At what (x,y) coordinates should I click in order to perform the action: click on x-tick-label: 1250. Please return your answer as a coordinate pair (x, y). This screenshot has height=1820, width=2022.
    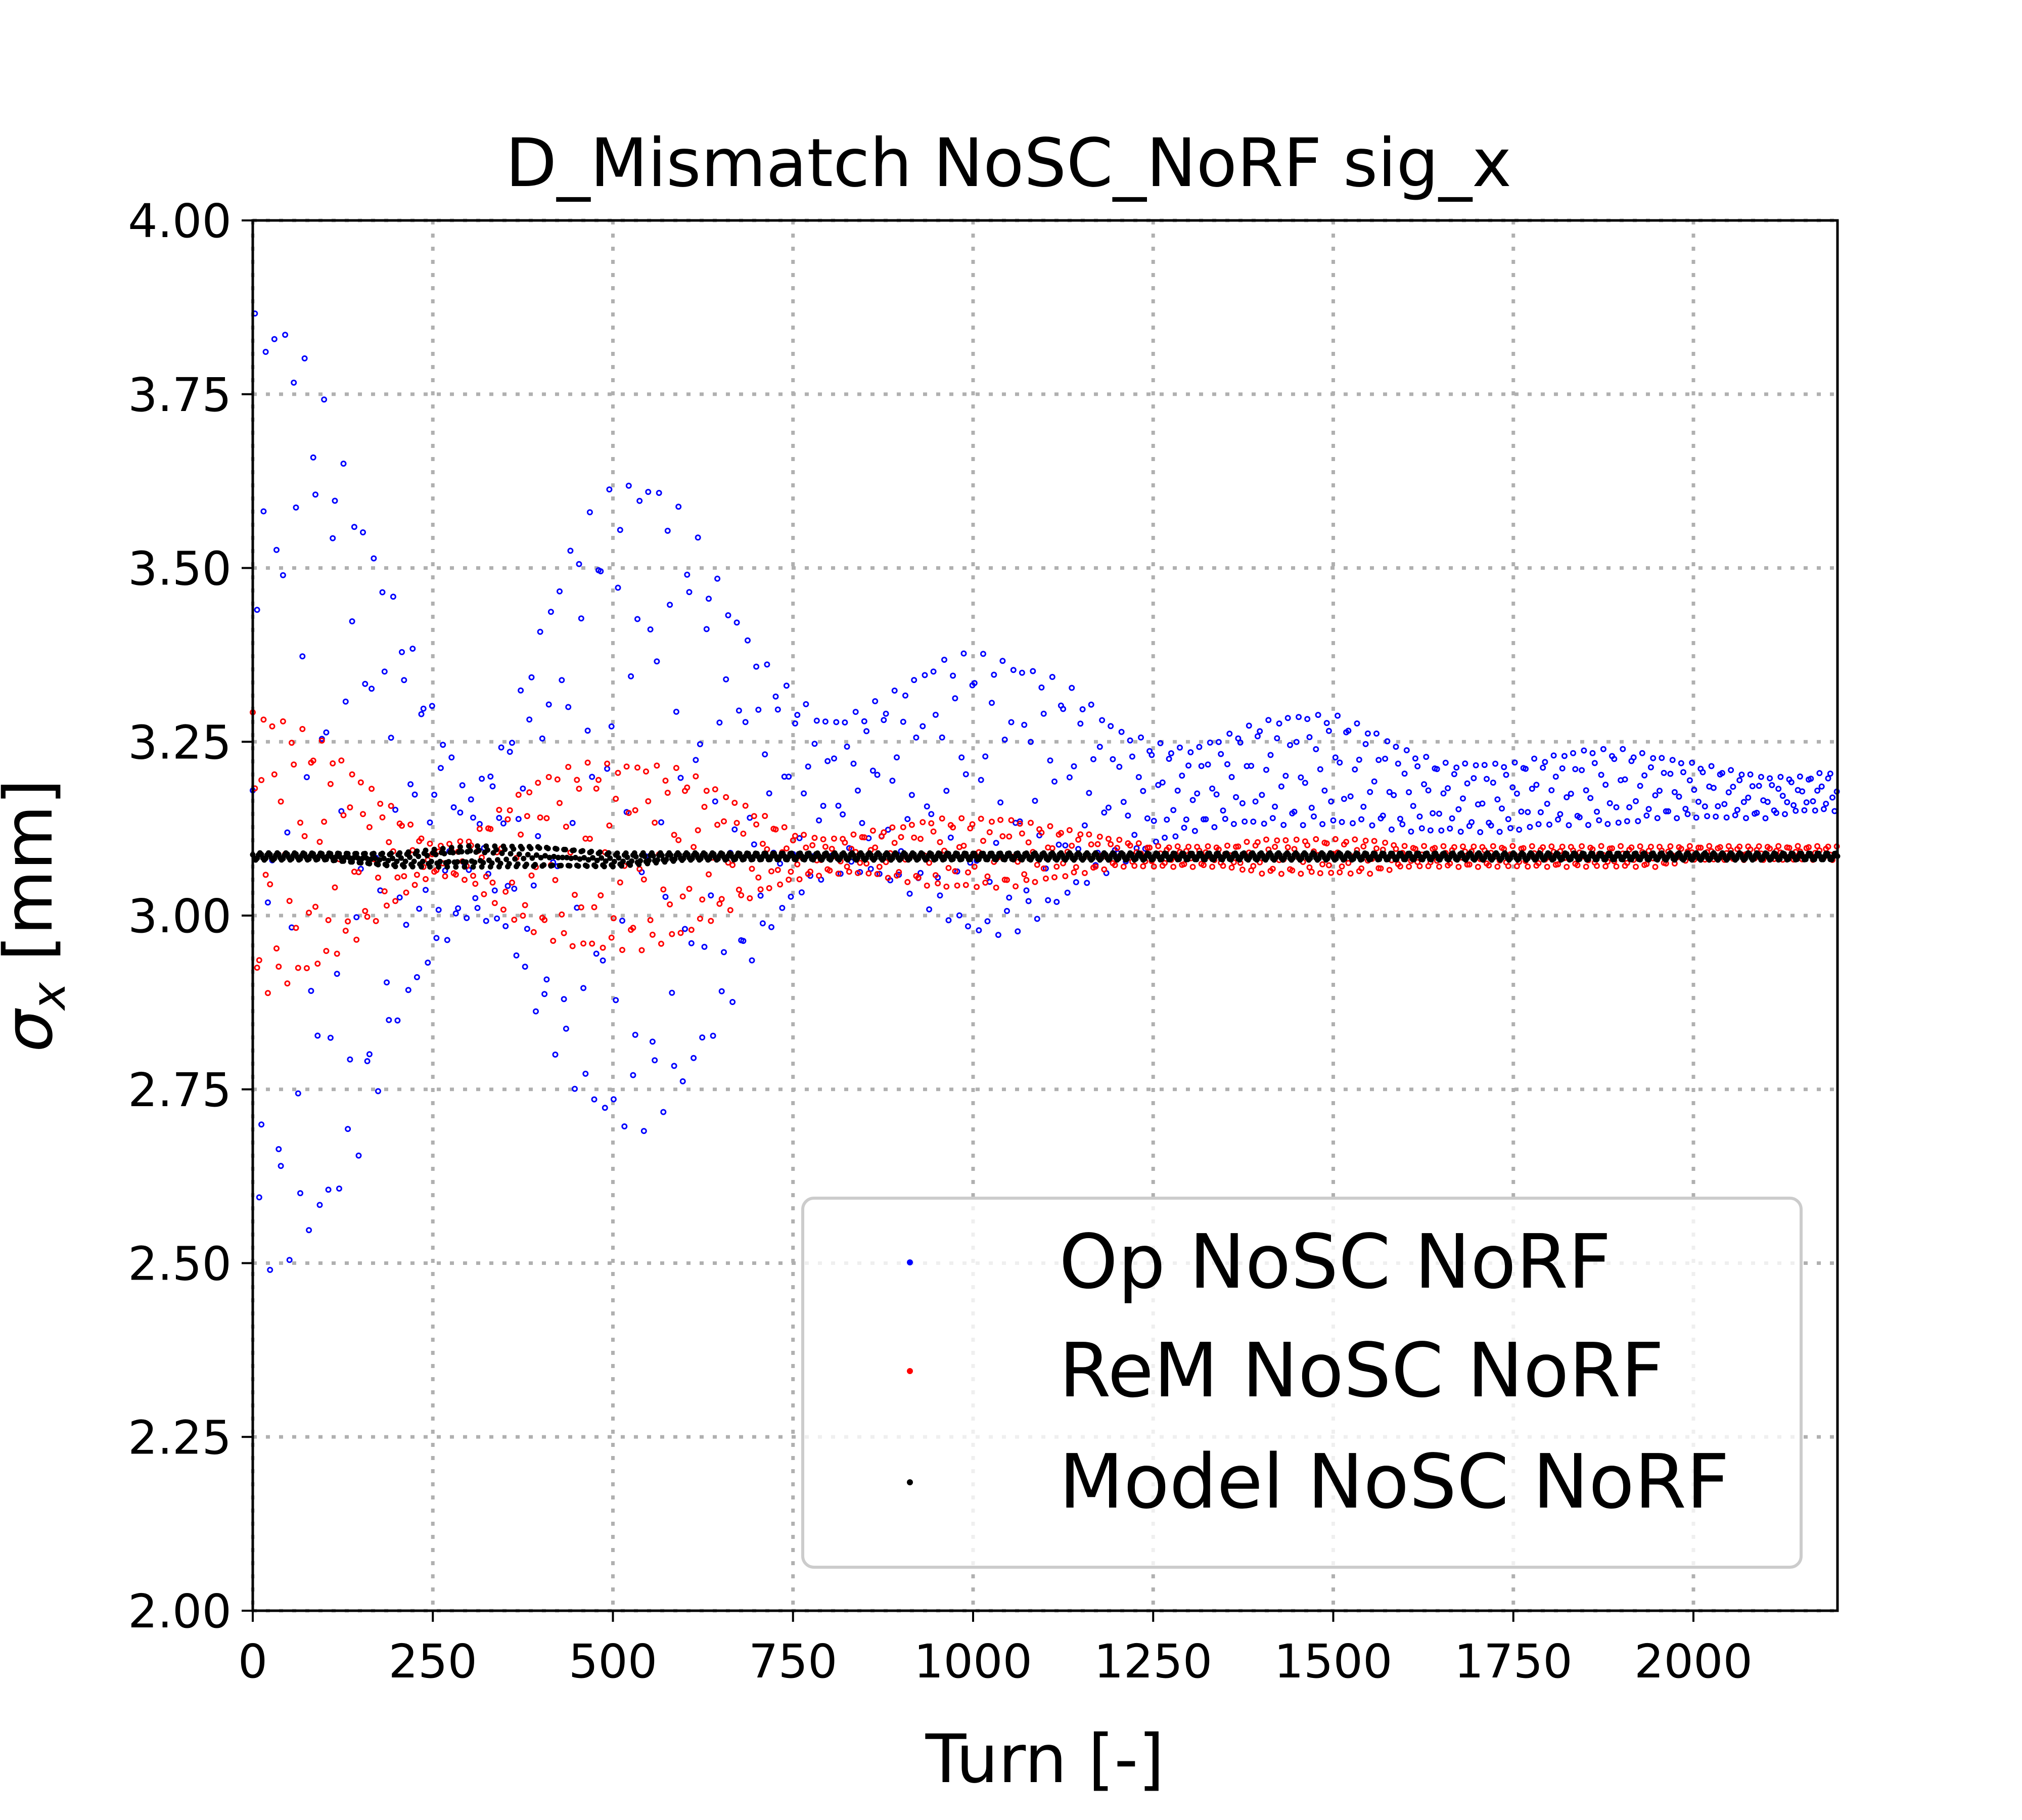
    Looking at the image, I should click on (1153, 1661).